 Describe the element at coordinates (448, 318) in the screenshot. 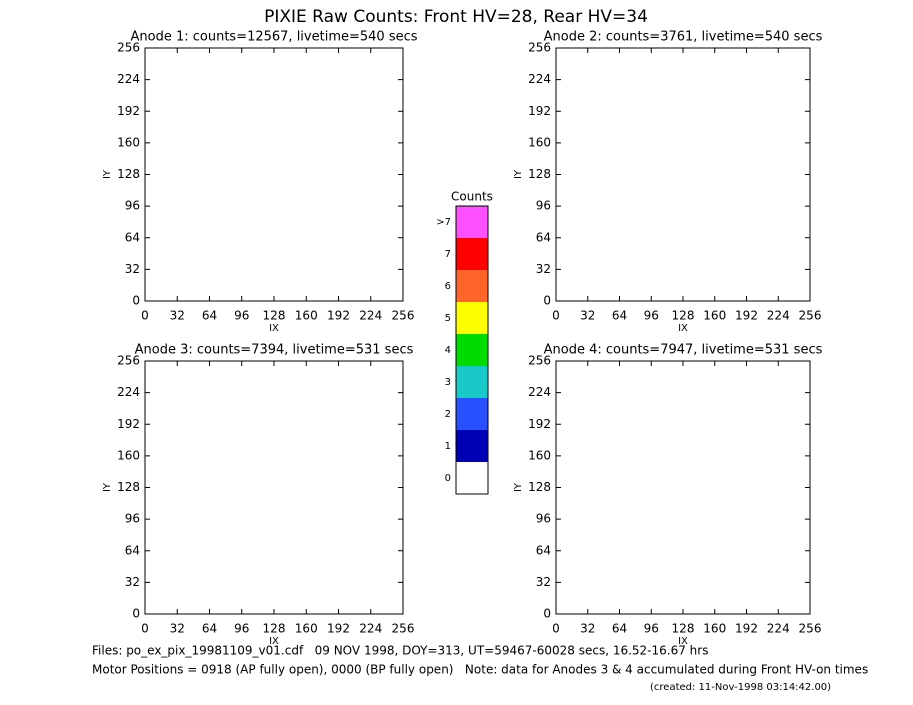

I see `colorbar-label: 5` at that location.